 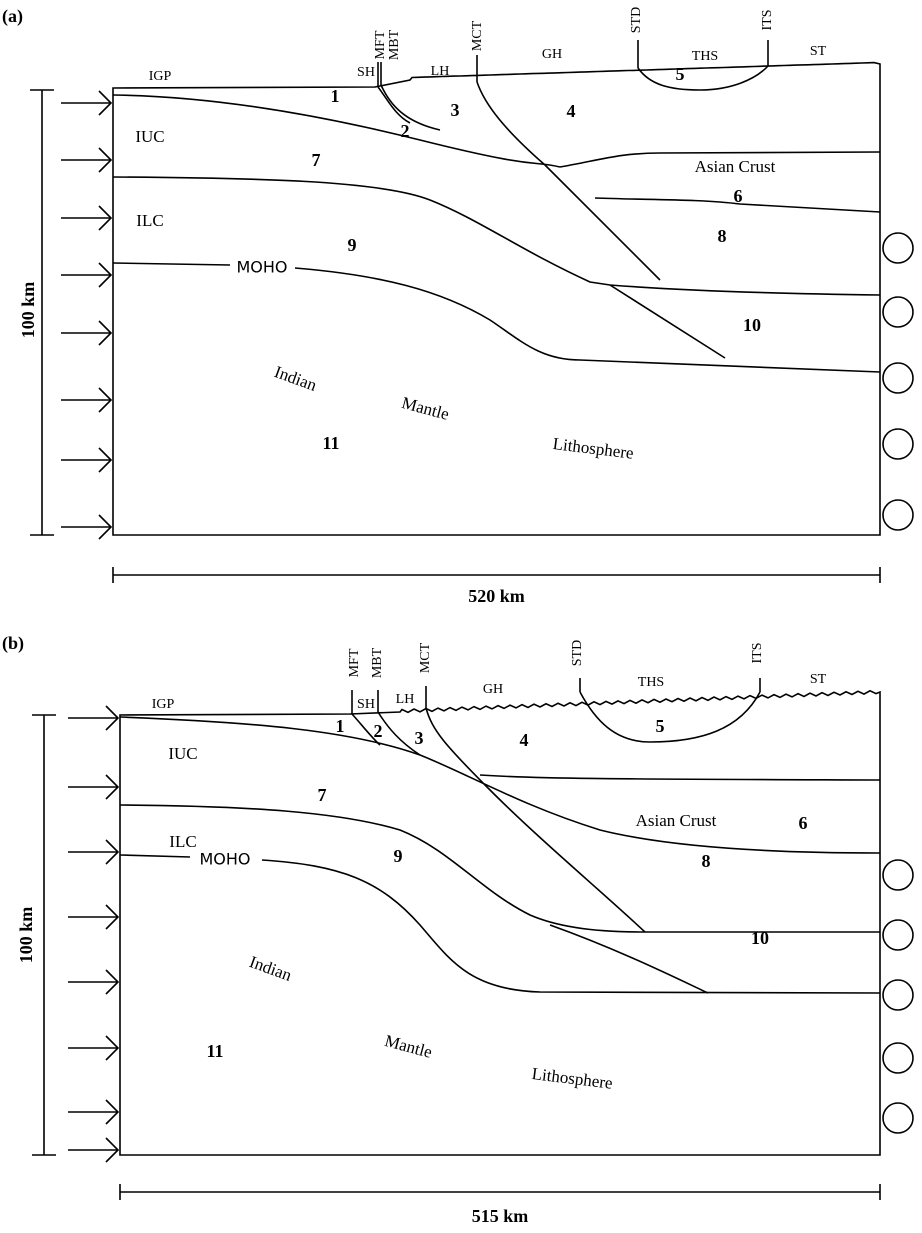 What do you see at coordinates (425, 657) in the screenshot?
I see `fault-label: MCT` at bounding box center [425, 657].